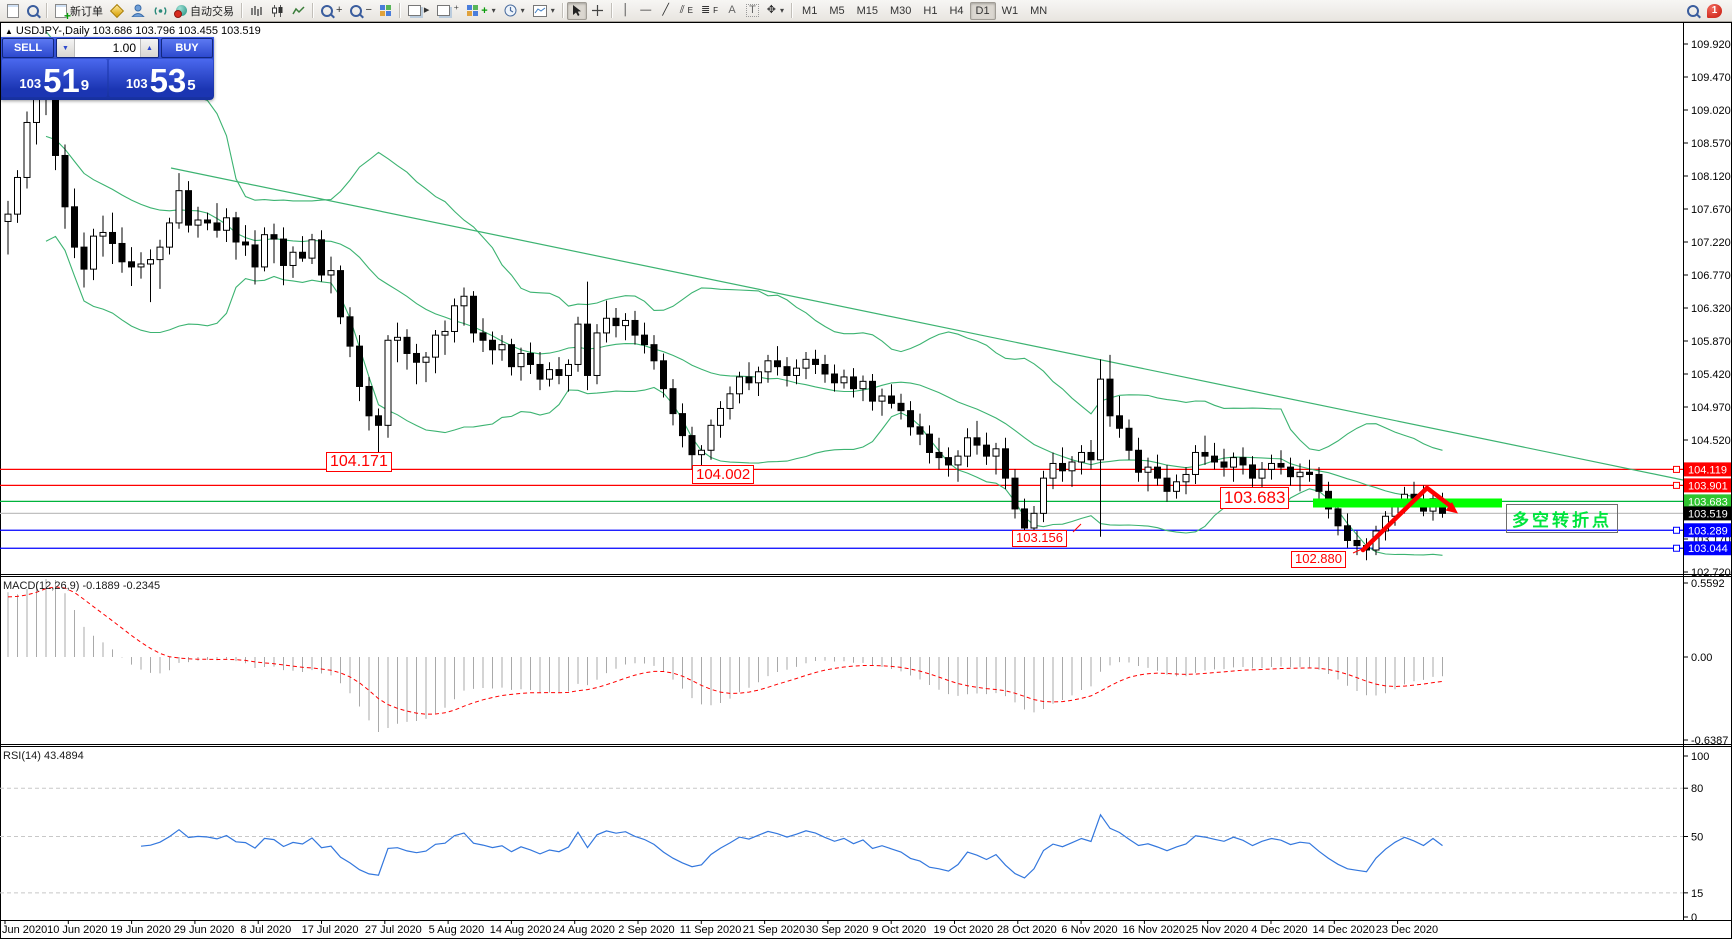  I want to click on fibonacci-tool-button: ≣ F, so click(709, 10).